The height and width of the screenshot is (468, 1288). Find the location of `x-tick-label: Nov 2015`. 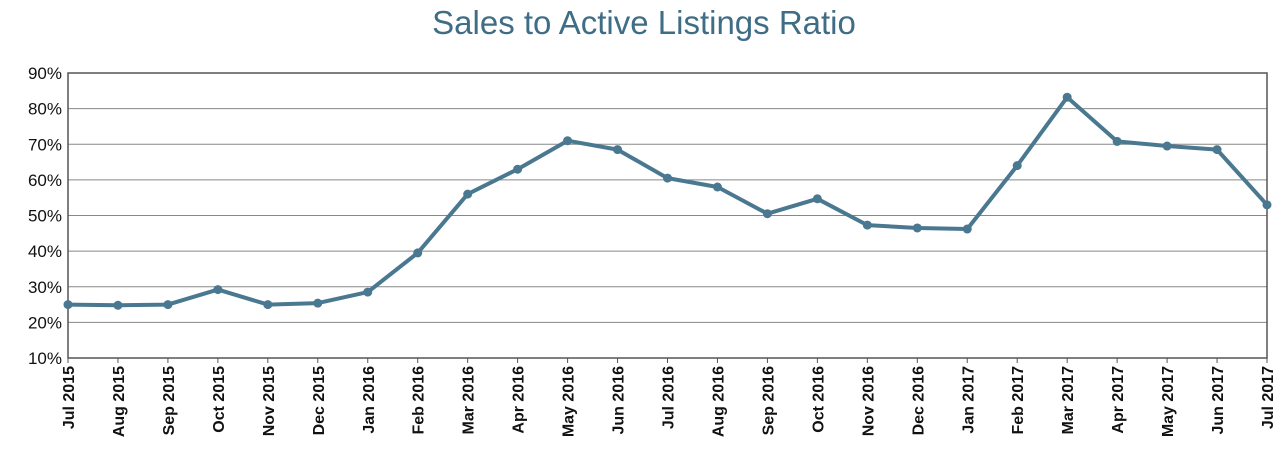

x-tick-label: Nov 2015 is located at coordinates (269, 401).